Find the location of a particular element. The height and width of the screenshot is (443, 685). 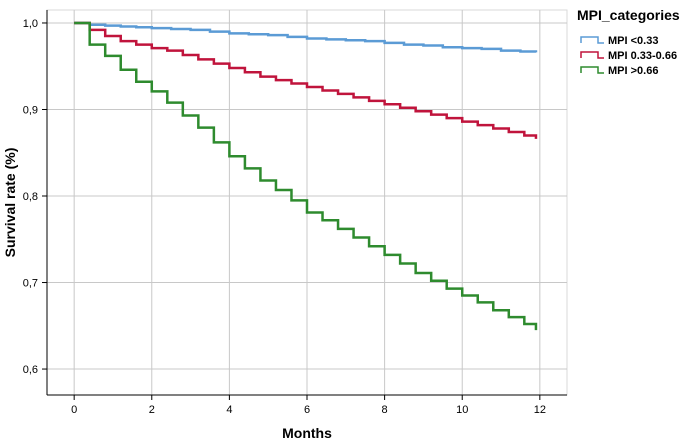

x-tick-label: 4 is located at coordinates (229, 410).